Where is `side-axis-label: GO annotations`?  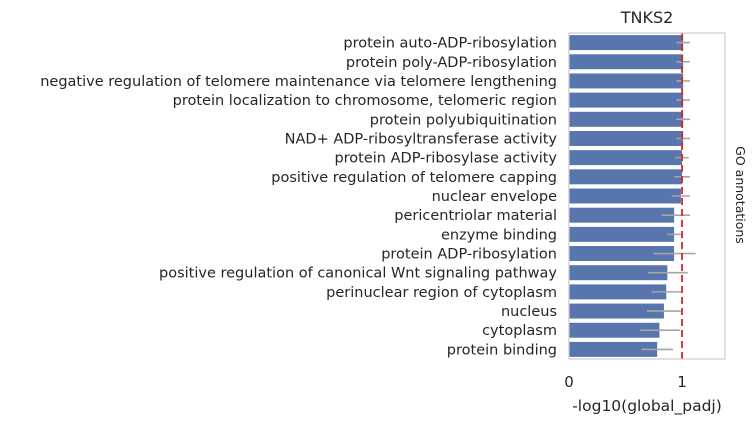 side-axis-label: GO annotations is located at coordinates (740, 195).